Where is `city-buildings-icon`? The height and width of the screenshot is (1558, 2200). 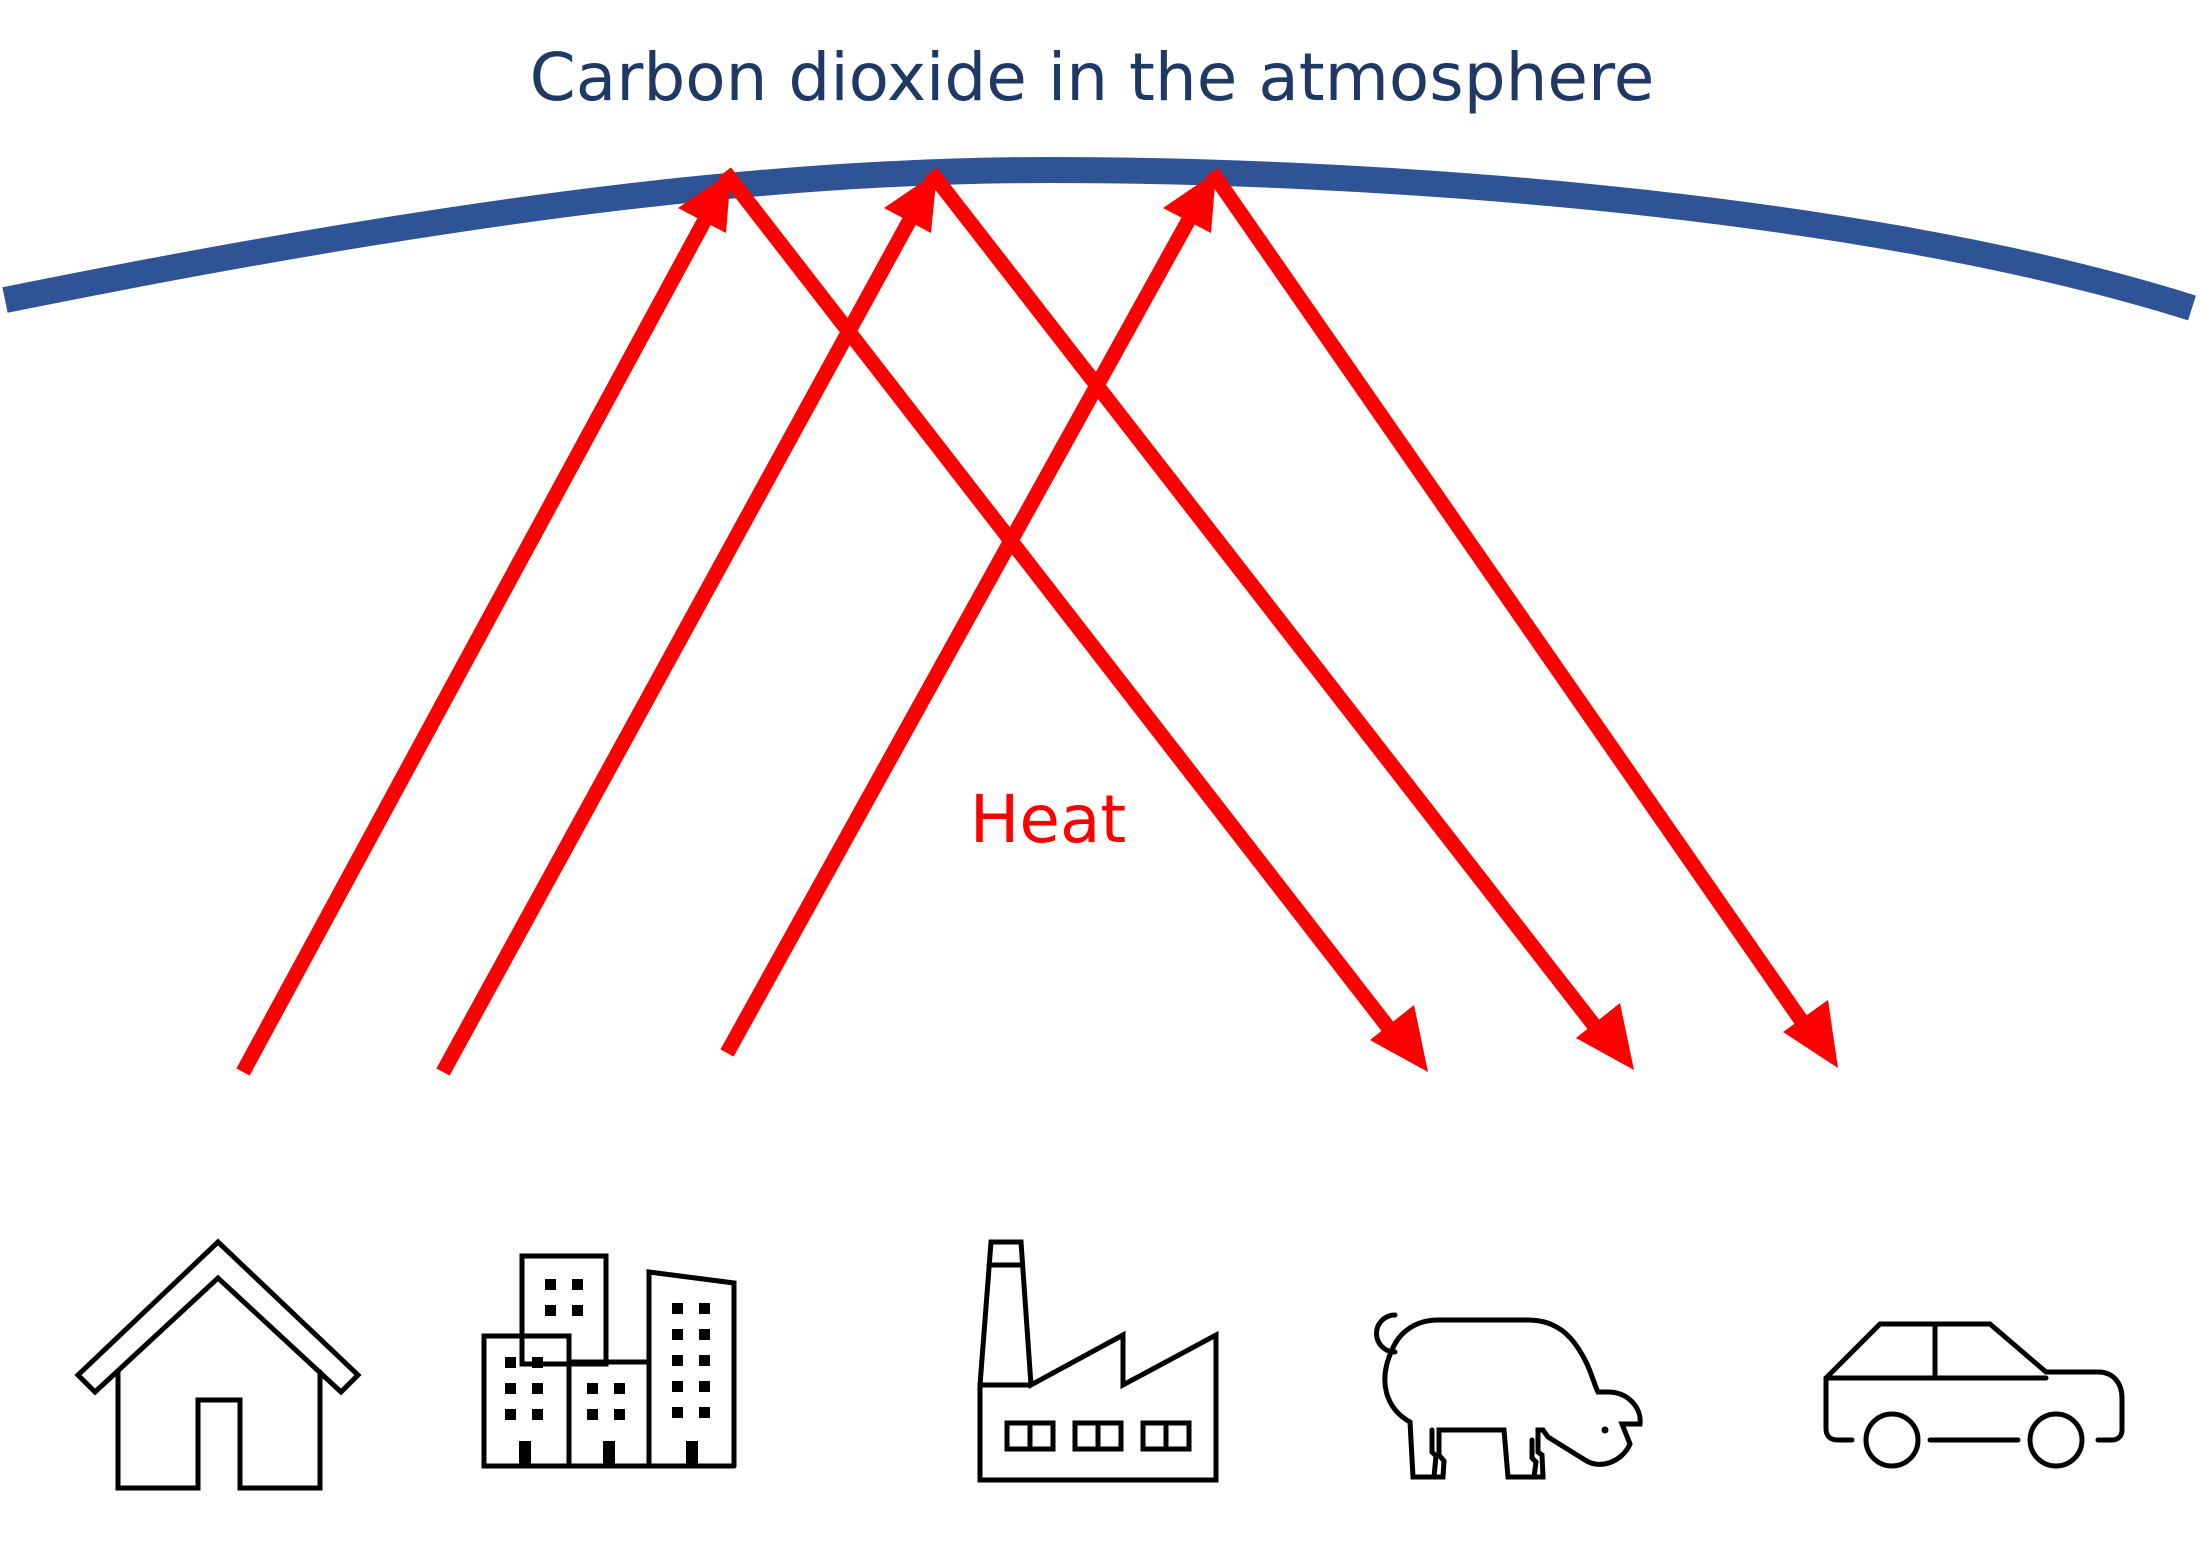
city-buildings-icon is located at coordinates (609, 1361).